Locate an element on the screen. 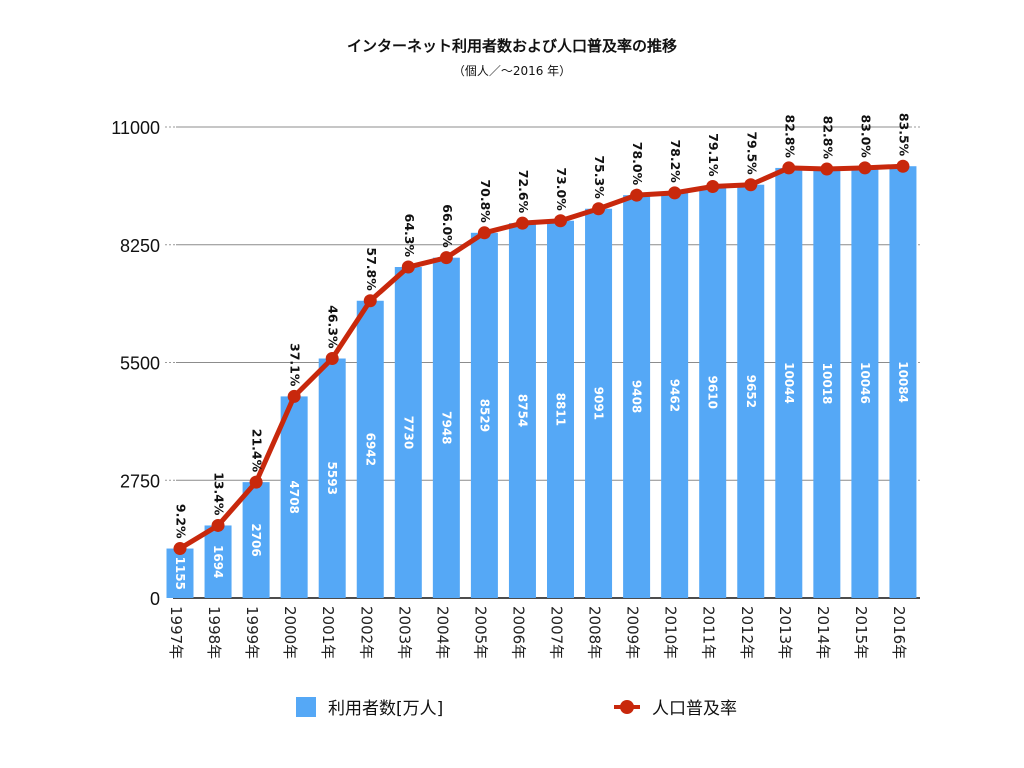 The height and width of the screenshot is (768, 1024). rate-label: 78.2% is located at coordinates (675, 161).